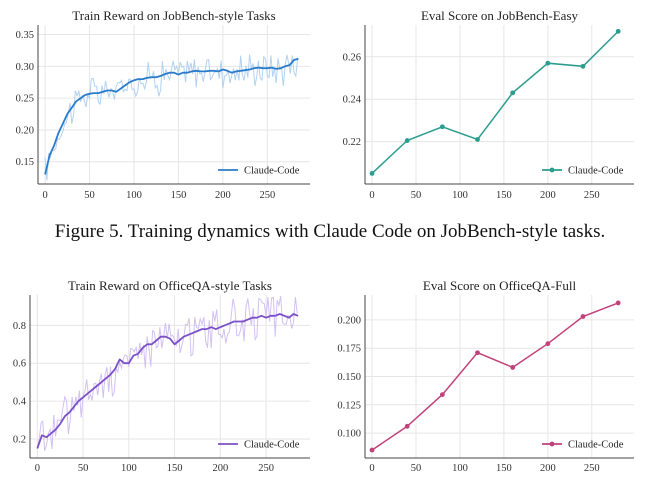 The image size is (660, 483). I want to click on raw-reward-trace, so click(171, 117).